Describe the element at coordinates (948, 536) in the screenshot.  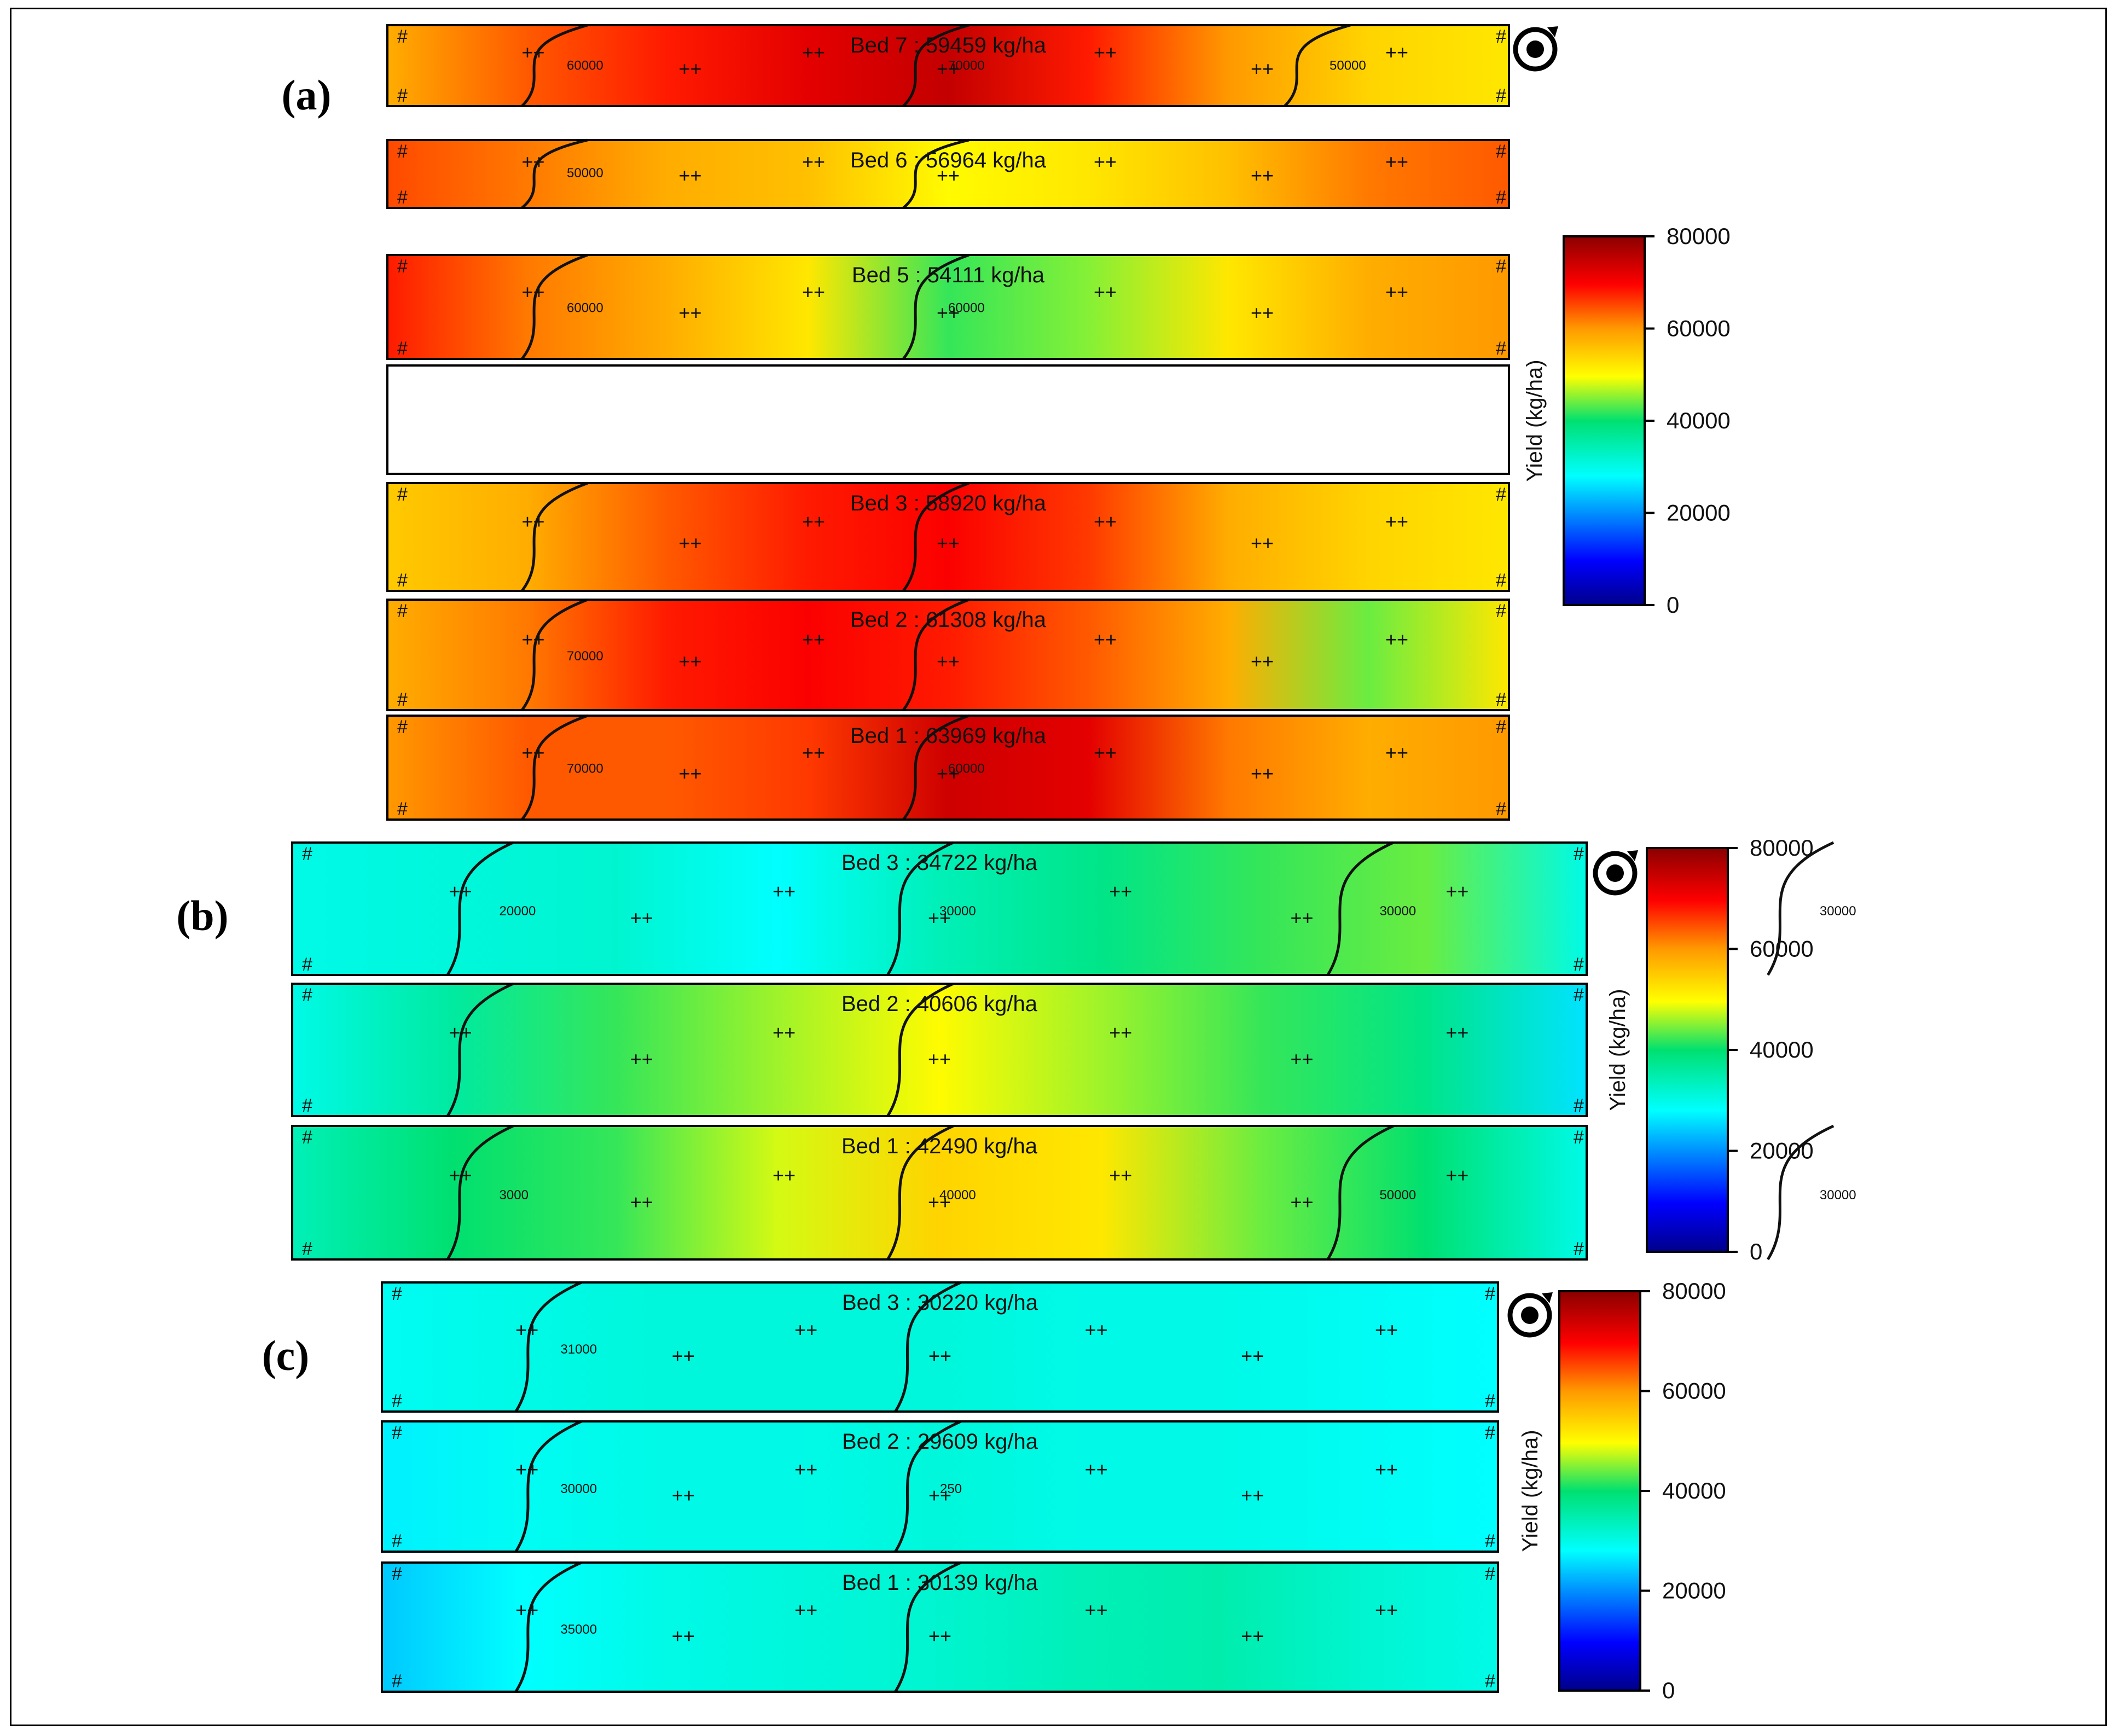
I see `bed-plot: ++ ++ ++ ++ ++ ++ ++ # # # # Bed 3 : 58920 kg/ha` at that location.